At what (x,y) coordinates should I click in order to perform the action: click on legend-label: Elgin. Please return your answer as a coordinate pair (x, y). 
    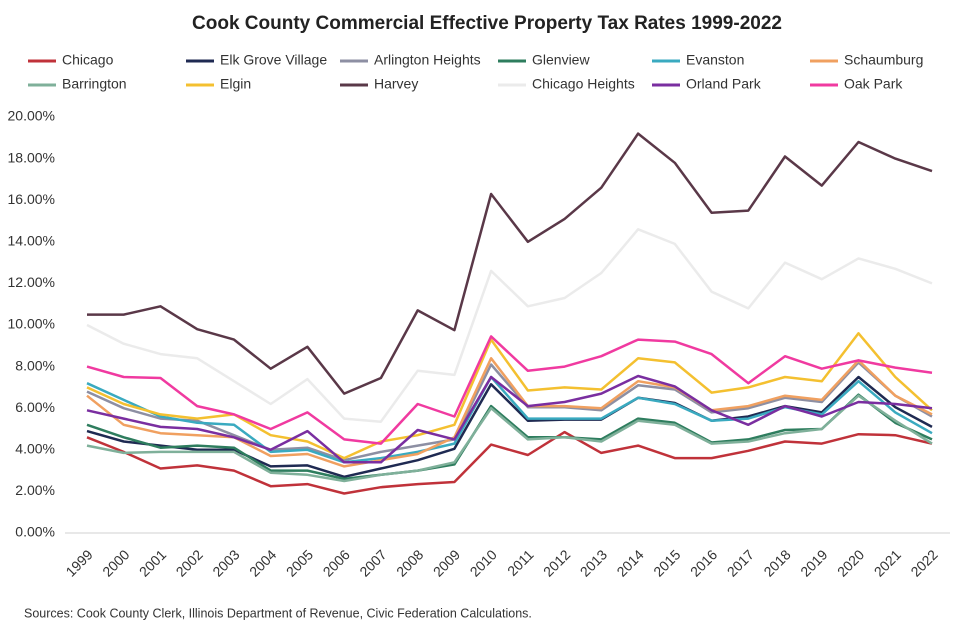
    Looking at the image, I should click on (235, 84).